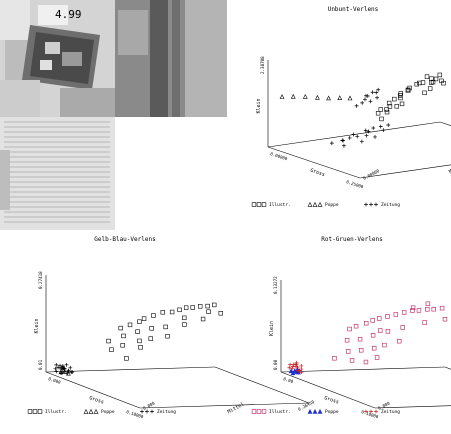 Image resolution: width=451 pixels, height=434 pixels. I want to click on z-start-tick: 0.00000, so click(371, 174).